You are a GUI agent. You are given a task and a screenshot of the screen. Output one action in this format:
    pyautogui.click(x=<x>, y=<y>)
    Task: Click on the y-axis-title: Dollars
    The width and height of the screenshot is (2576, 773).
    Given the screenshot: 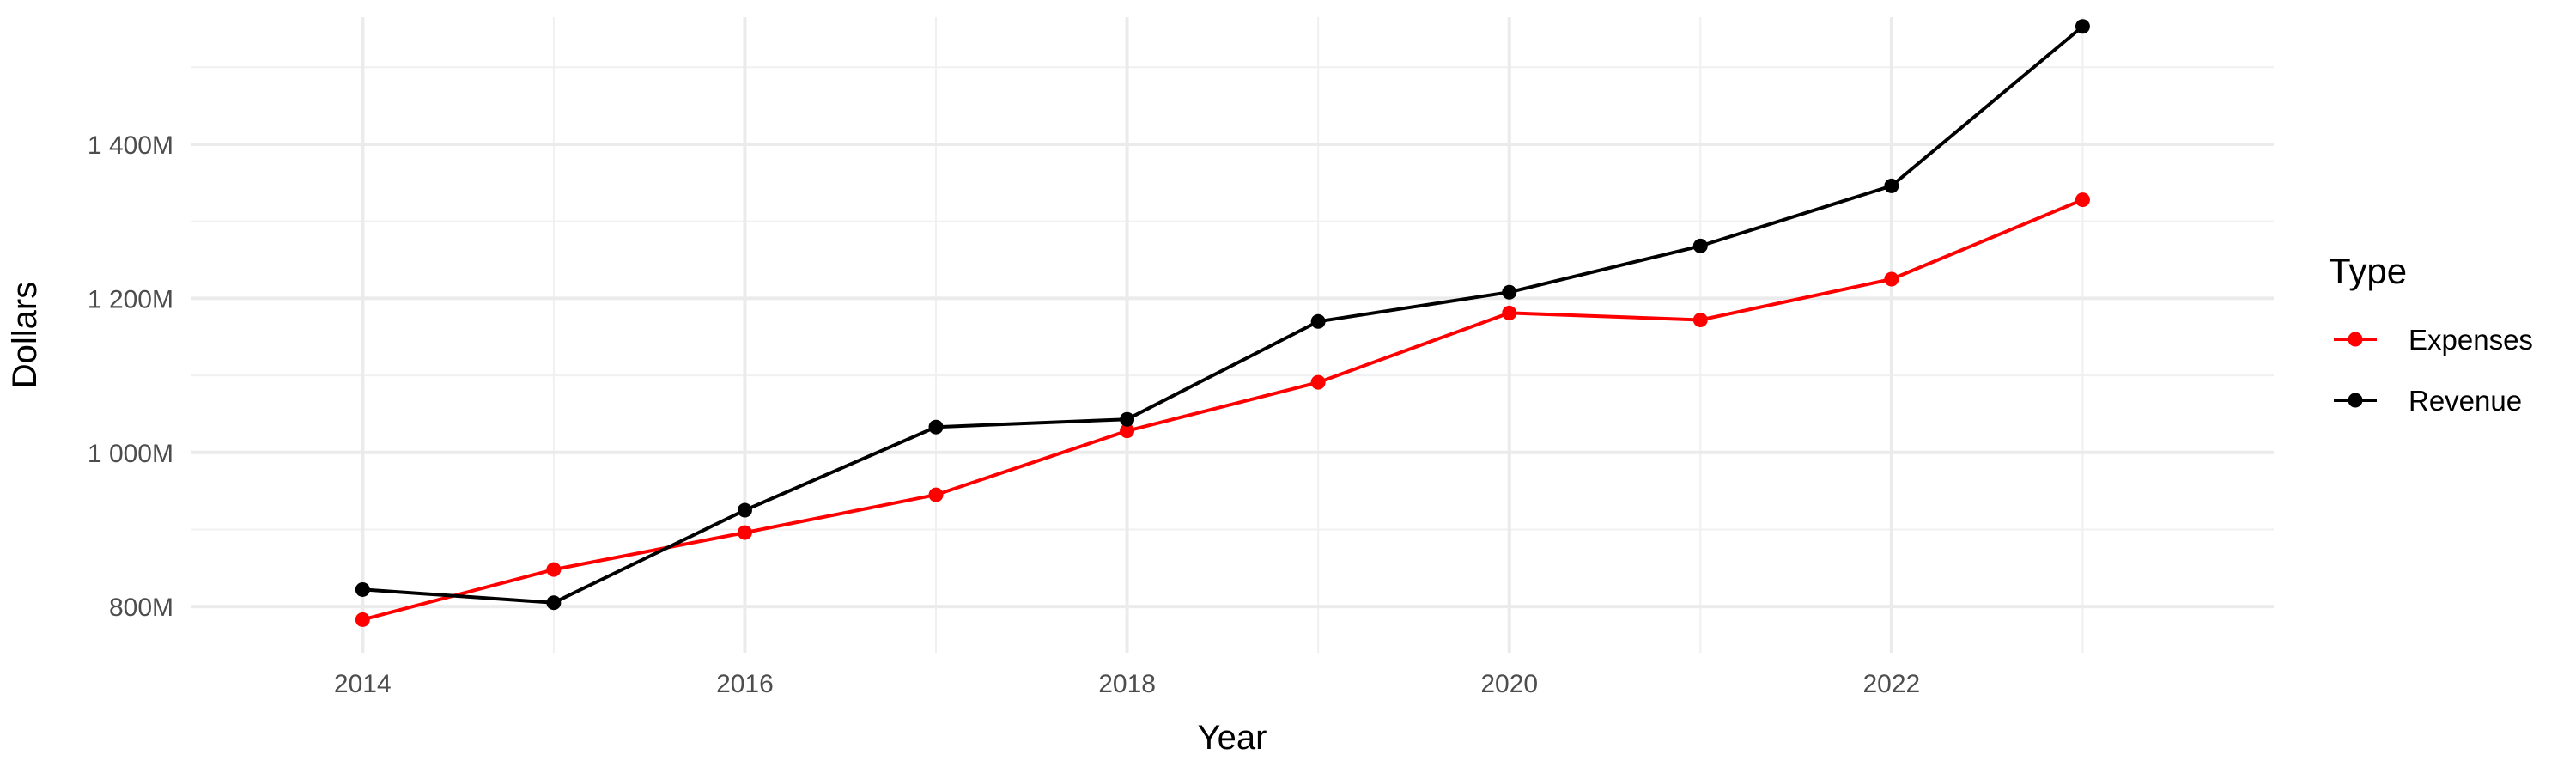 What is the action you would take?
    pyautogui.click(x=25, y=335)
    